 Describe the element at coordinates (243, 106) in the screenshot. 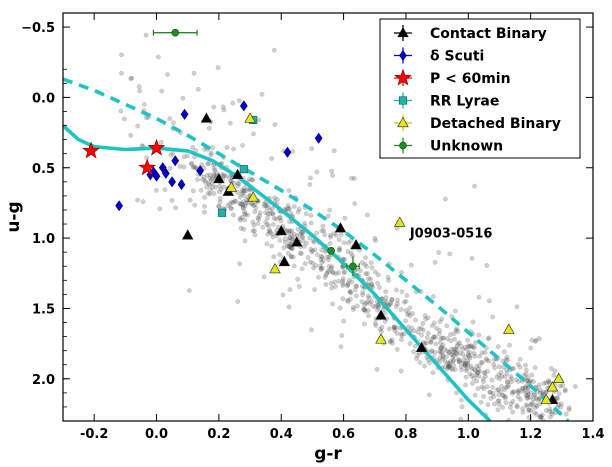

I see `point-delta-scuti` at that location.